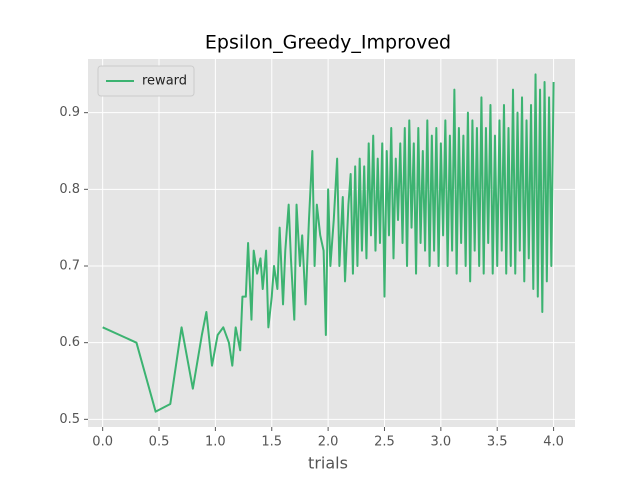  Describe the element at coordinates (215, 442) in the screenshot. I see `x-tick-label: 1.0` at that location.